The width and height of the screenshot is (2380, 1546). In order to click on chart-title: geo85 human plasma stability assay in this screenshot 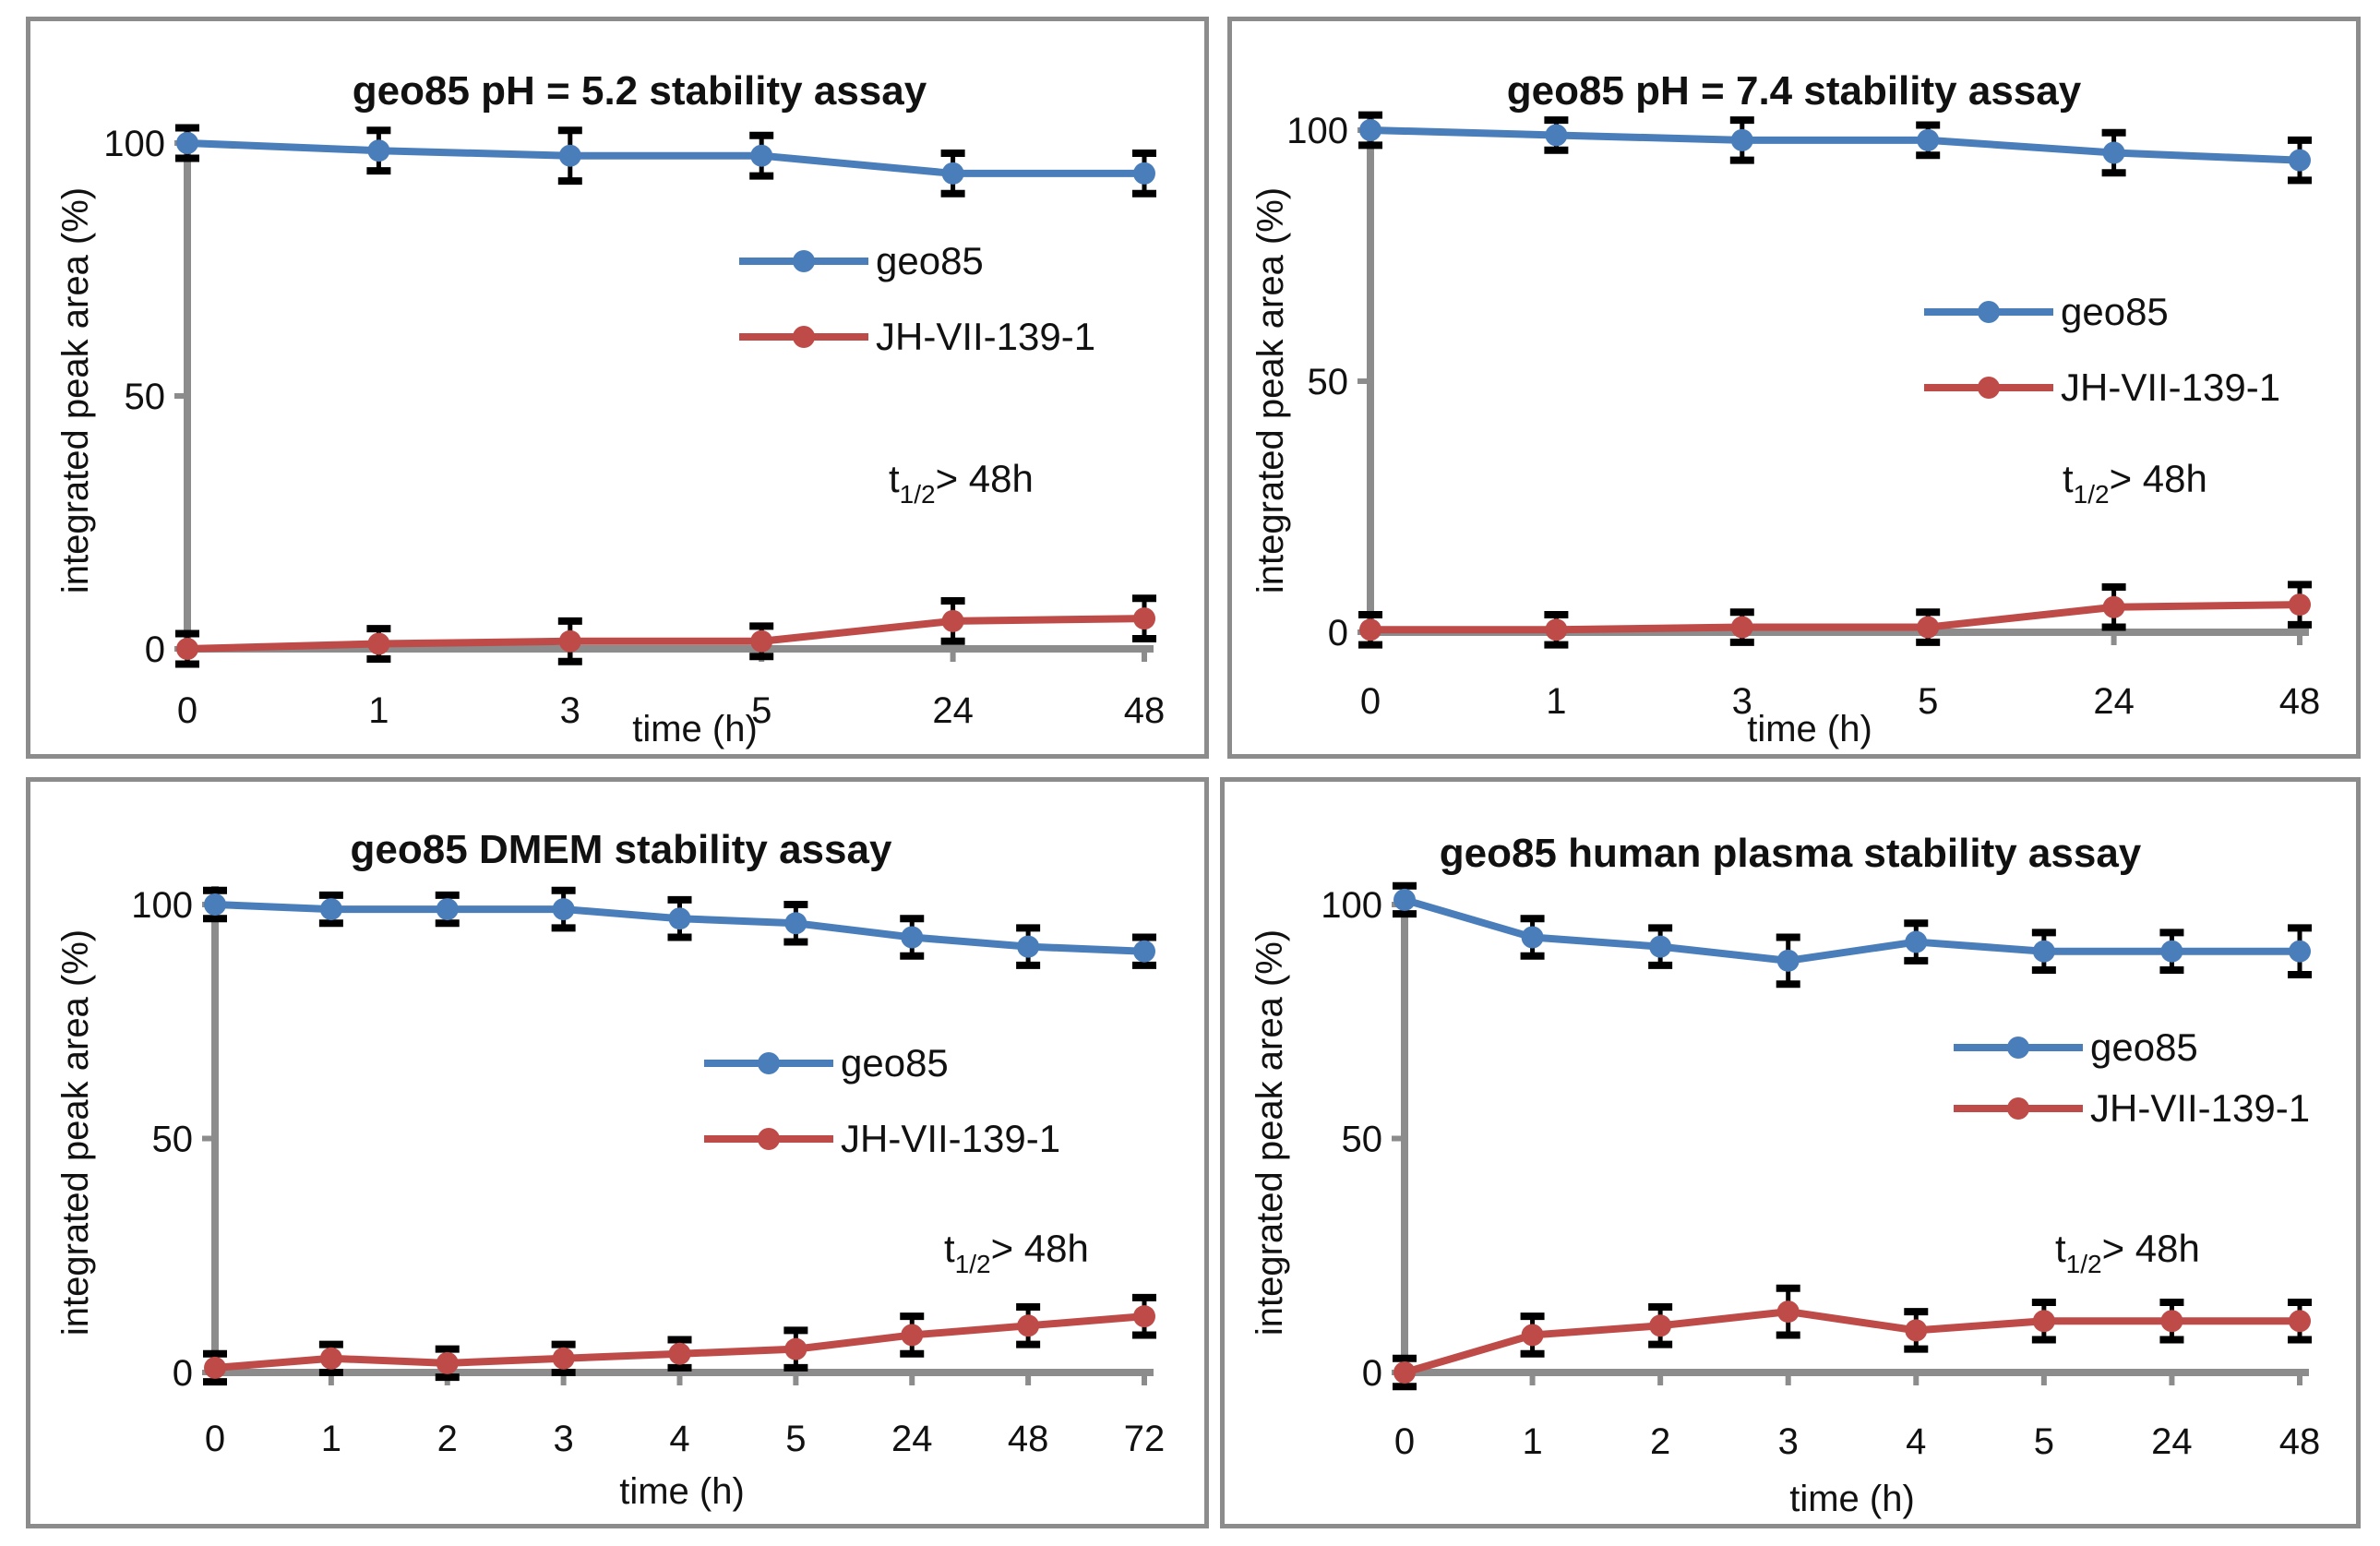, I will do `click(1791, 853)`.